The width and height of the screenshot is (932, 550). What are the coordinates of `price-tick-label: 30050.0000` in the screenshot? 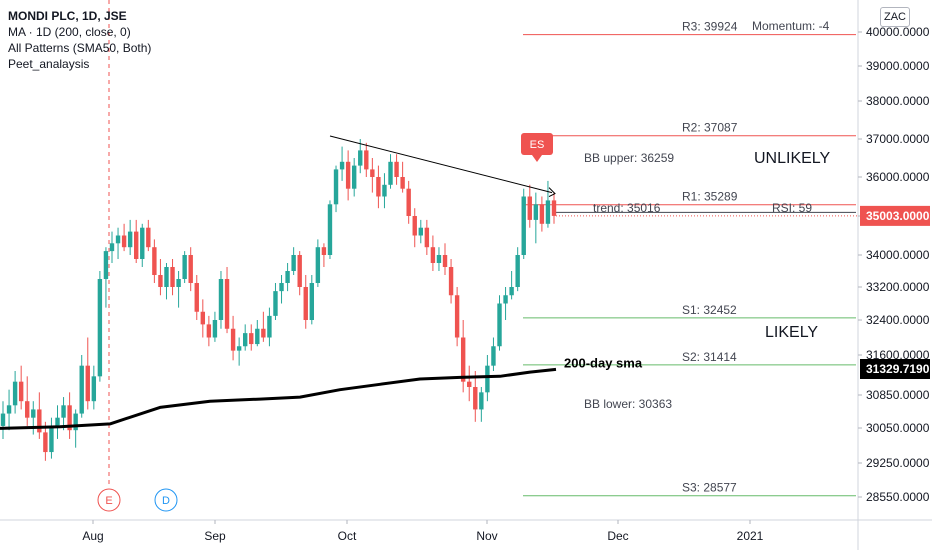 It's located at (898, 428).